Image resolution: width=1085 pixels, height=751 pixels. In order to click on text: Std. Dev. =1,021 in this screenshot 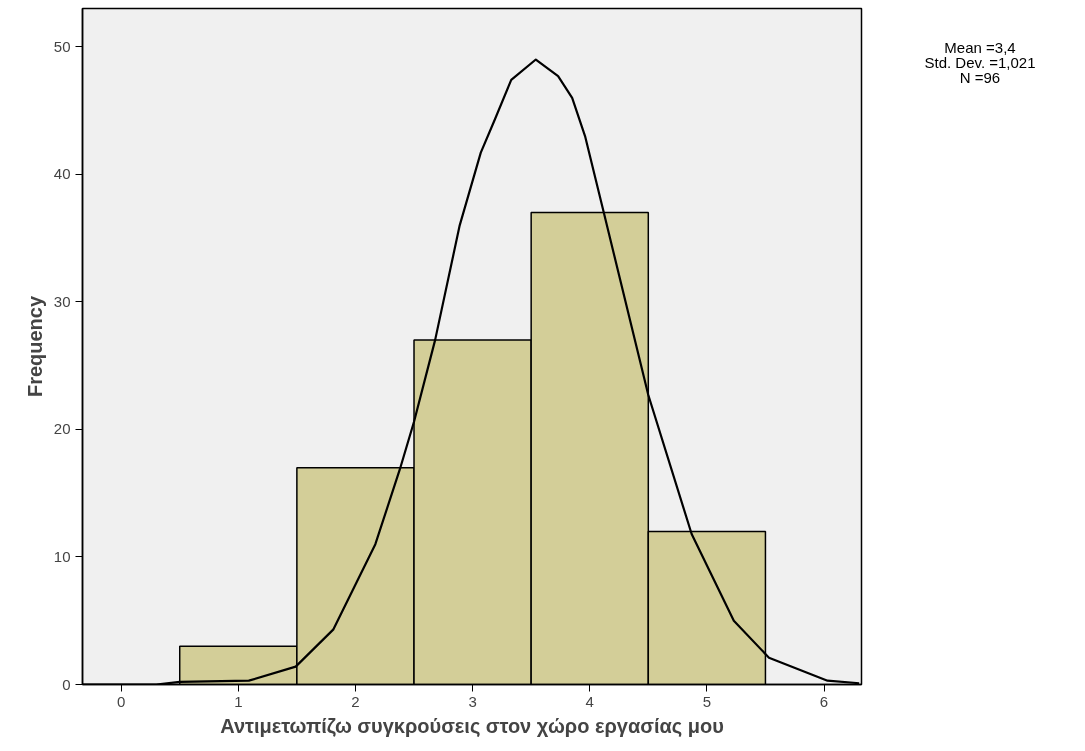, I will do `click(980, 62)`.